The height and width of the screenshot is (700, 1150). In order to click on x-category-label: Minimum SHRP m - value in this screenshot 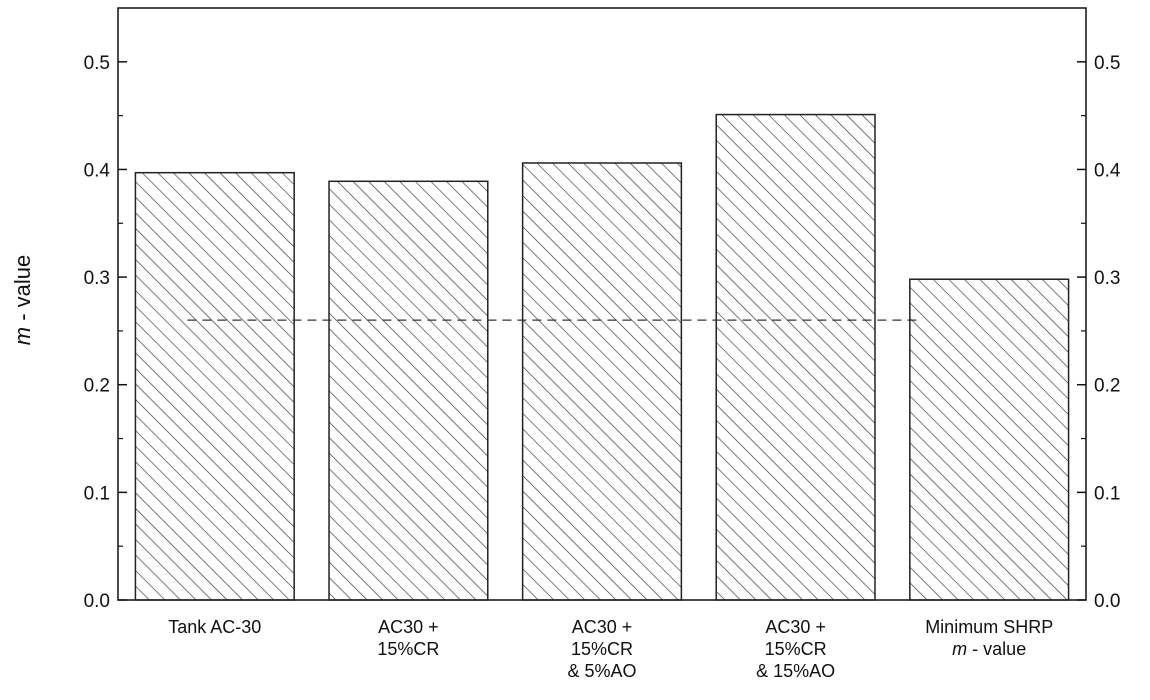, I will do `click(989, 638)`.